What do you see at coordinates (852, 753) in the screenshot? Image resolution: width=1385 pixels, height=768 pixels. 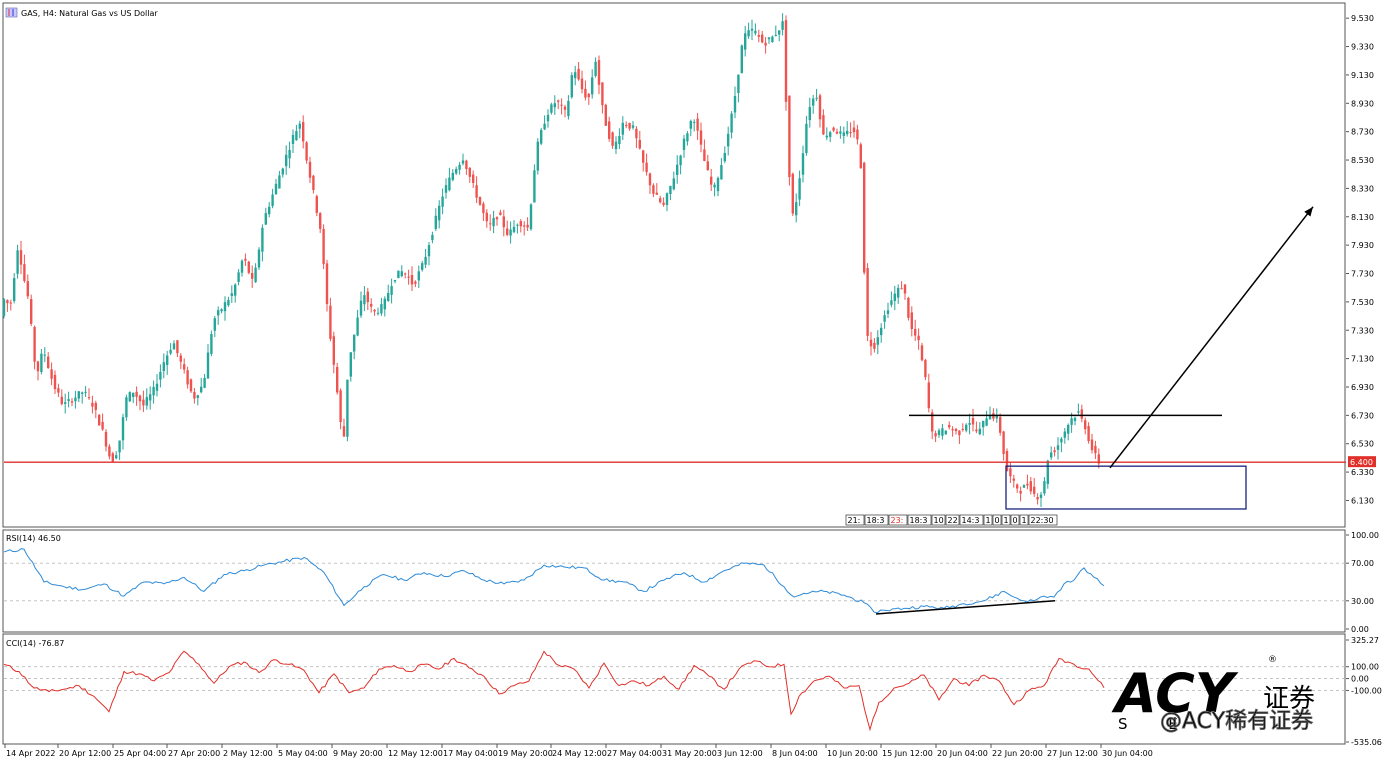 I see `time-tick-label: 10 Jun 20:00` at bounding box center [852, 753].